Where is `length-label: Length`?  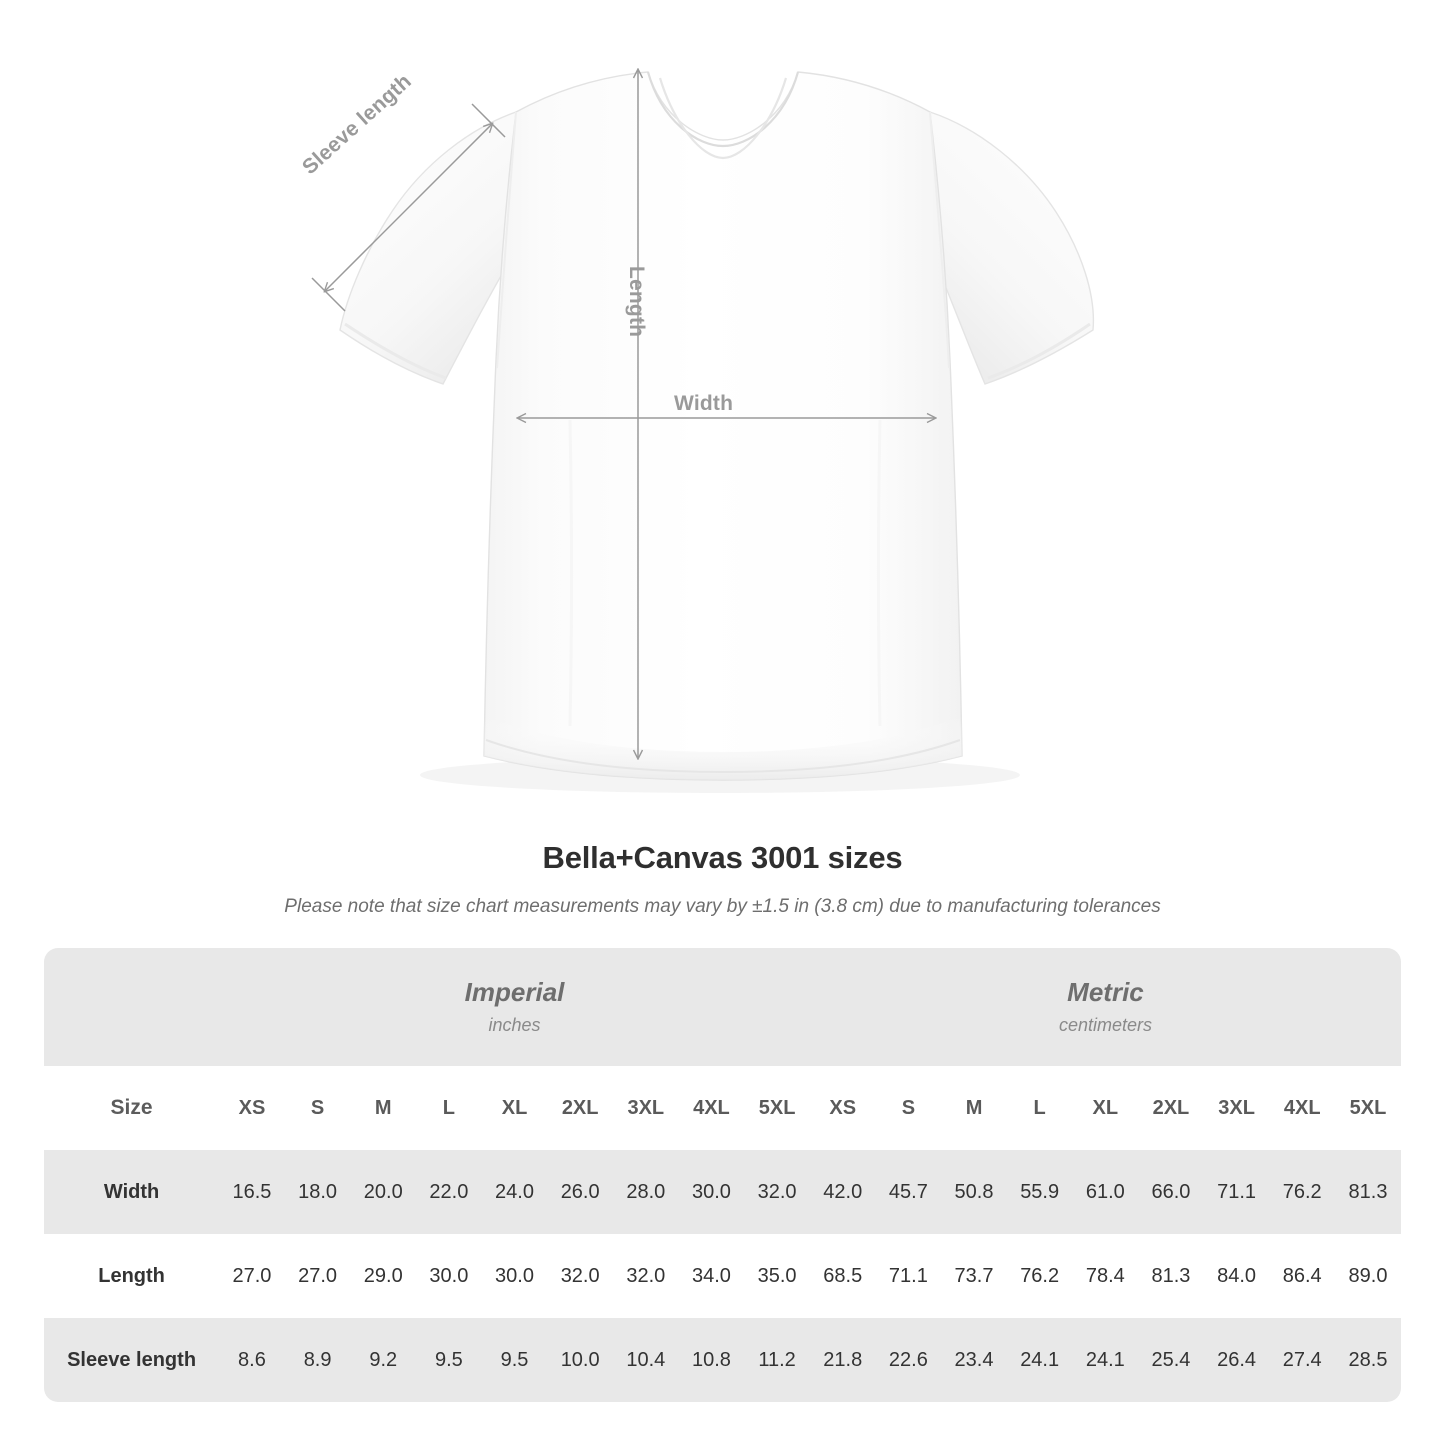 length-label: Length is located at coordinates (636, 302).